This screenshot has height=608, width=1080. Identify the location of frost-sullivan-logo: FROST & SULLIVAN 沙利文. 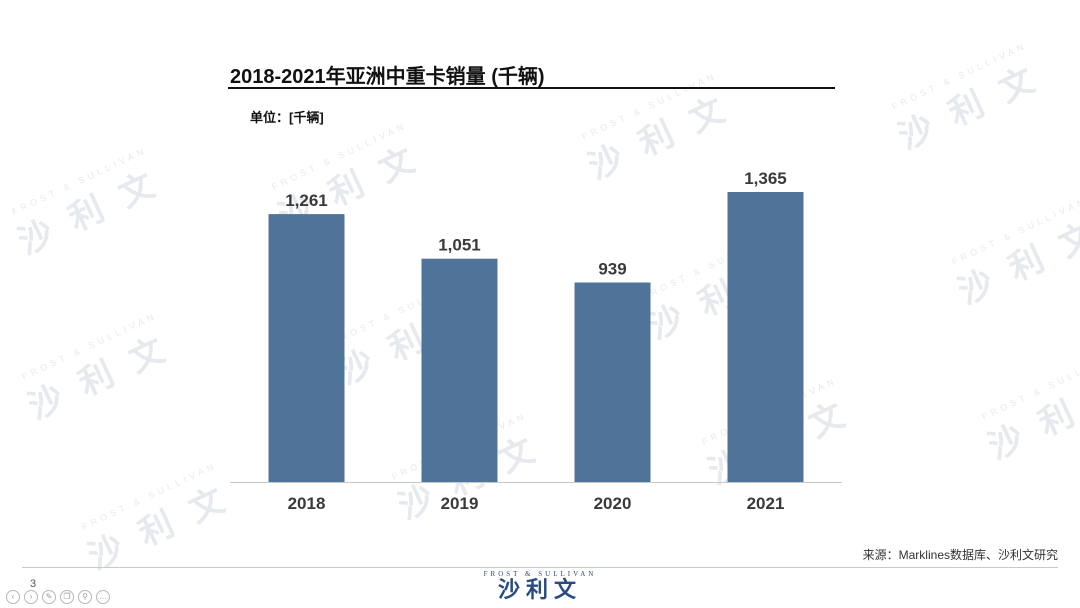
(540, 586).